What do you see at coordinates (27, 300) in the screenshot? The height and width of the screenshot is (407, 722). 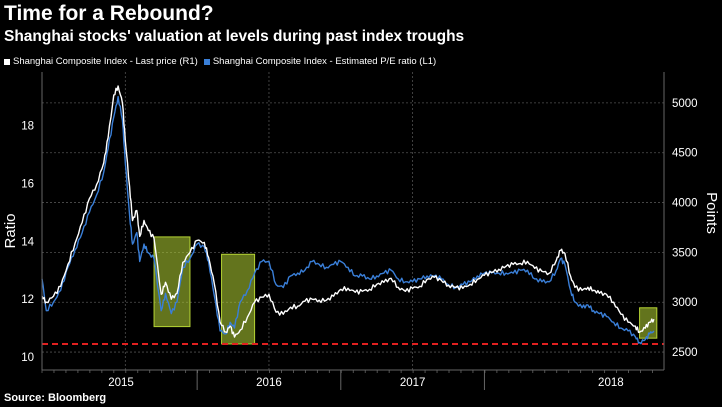 I see `left-tick-label: 12` at bounding box center [27, 300].